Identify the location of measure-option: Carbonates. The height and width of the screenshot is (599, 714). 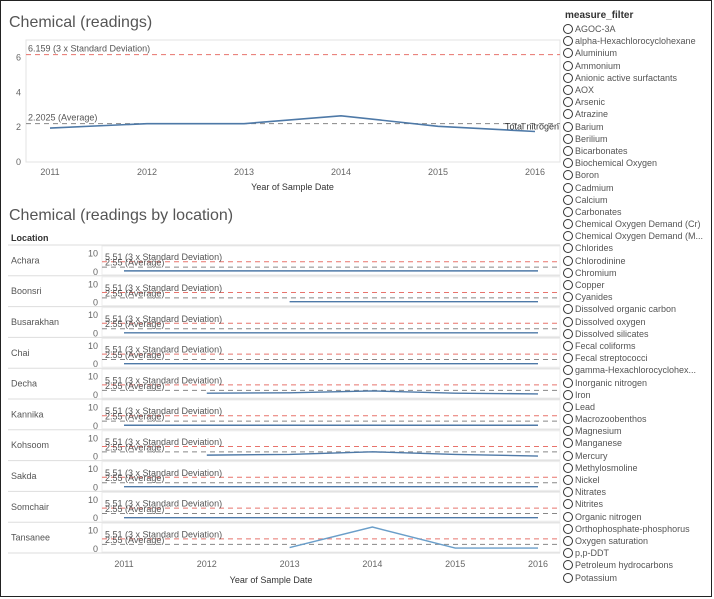
(638, 212).